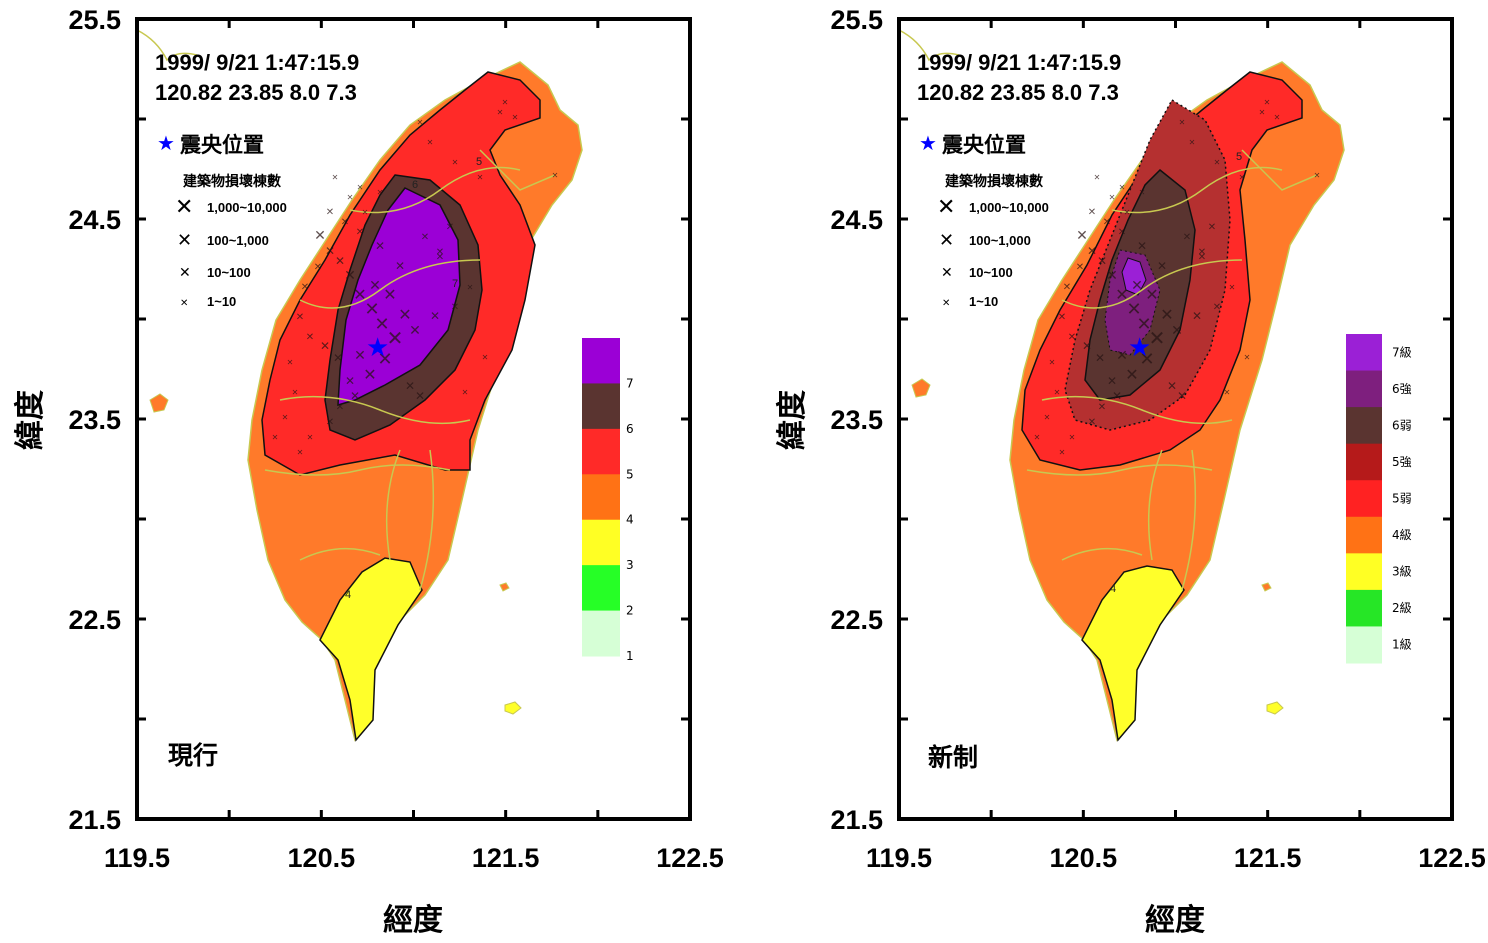 The width and height of the screenshot is (1488, 943). I want to click on y-tick-label: 21.5, so click(94, 820).